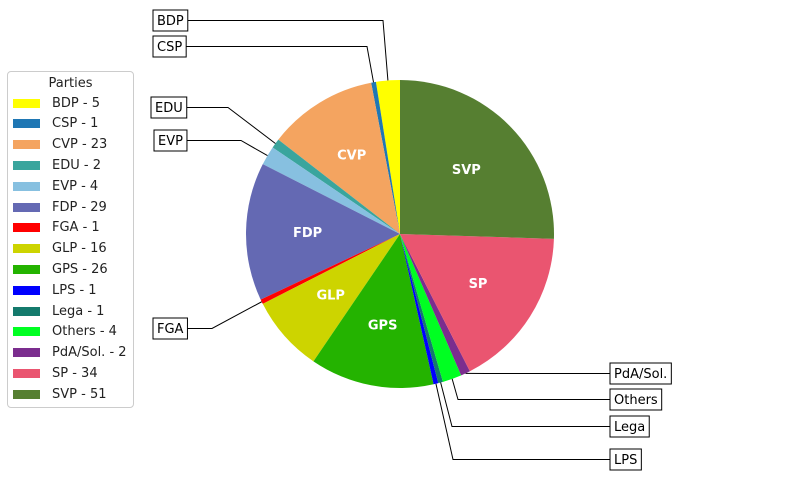  What do you see at coordinates (351, 156) in the screenshot?
I see `slice-label-cvp: CVP` at bounding box center [351, 156].